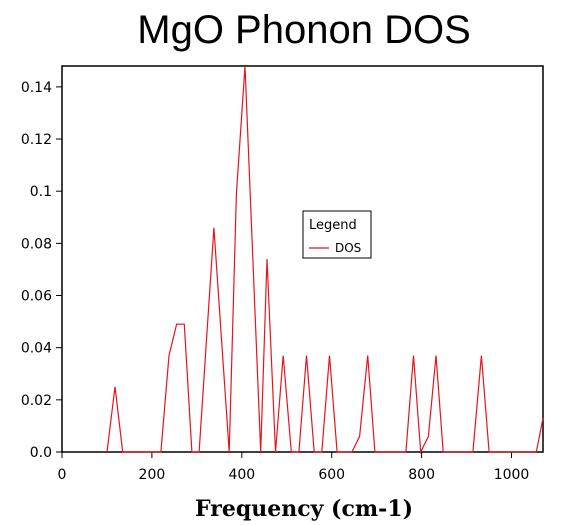  Describe the element at coordinates (304, 509) in the screenshot. I see `x-axis-label: Frequency (cm-1)` at that location.